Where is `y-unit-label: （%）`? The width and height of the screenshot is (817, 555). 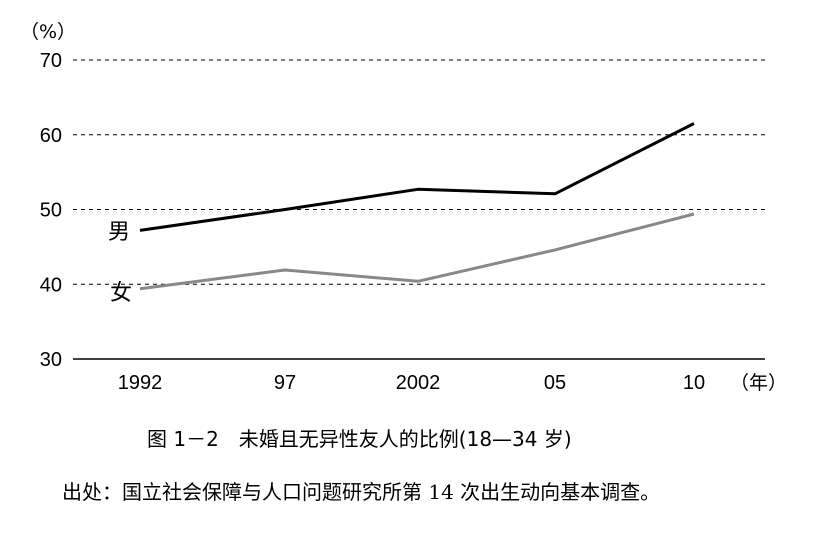 y-unit-label: （%） is located at coordinates (48, 32).